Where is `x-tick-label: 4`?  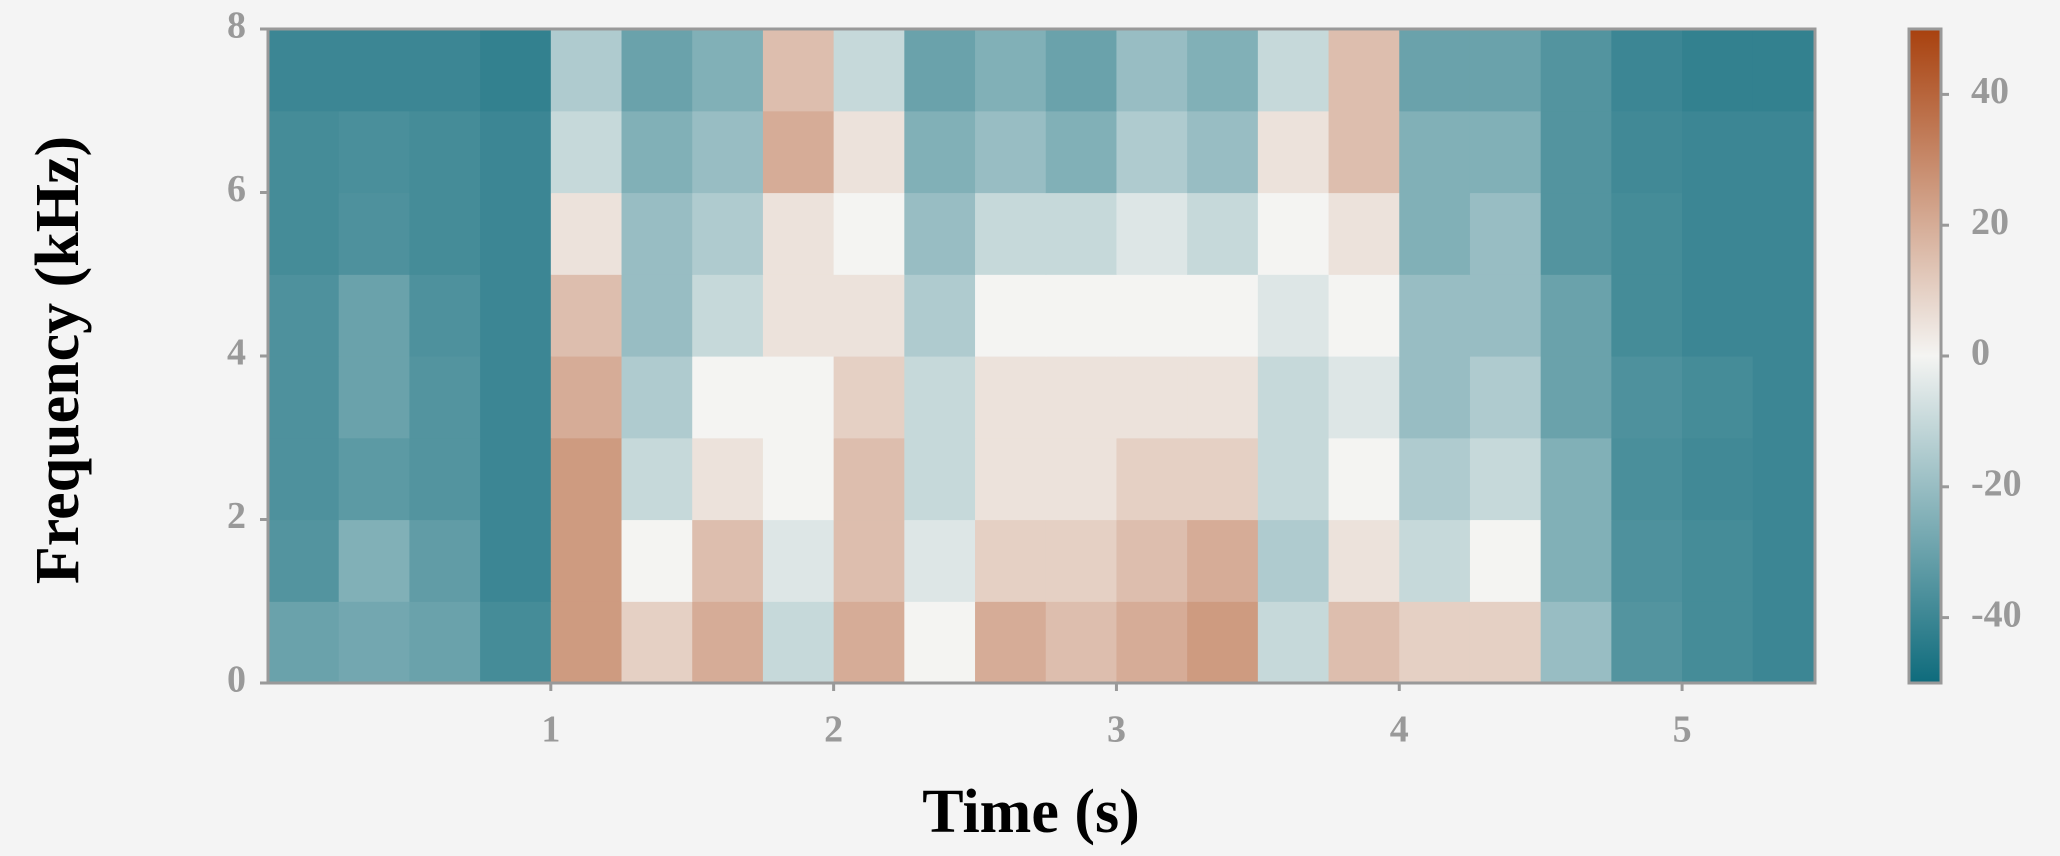
x-tick-label: 4 is located at coordinates (1399, 730).